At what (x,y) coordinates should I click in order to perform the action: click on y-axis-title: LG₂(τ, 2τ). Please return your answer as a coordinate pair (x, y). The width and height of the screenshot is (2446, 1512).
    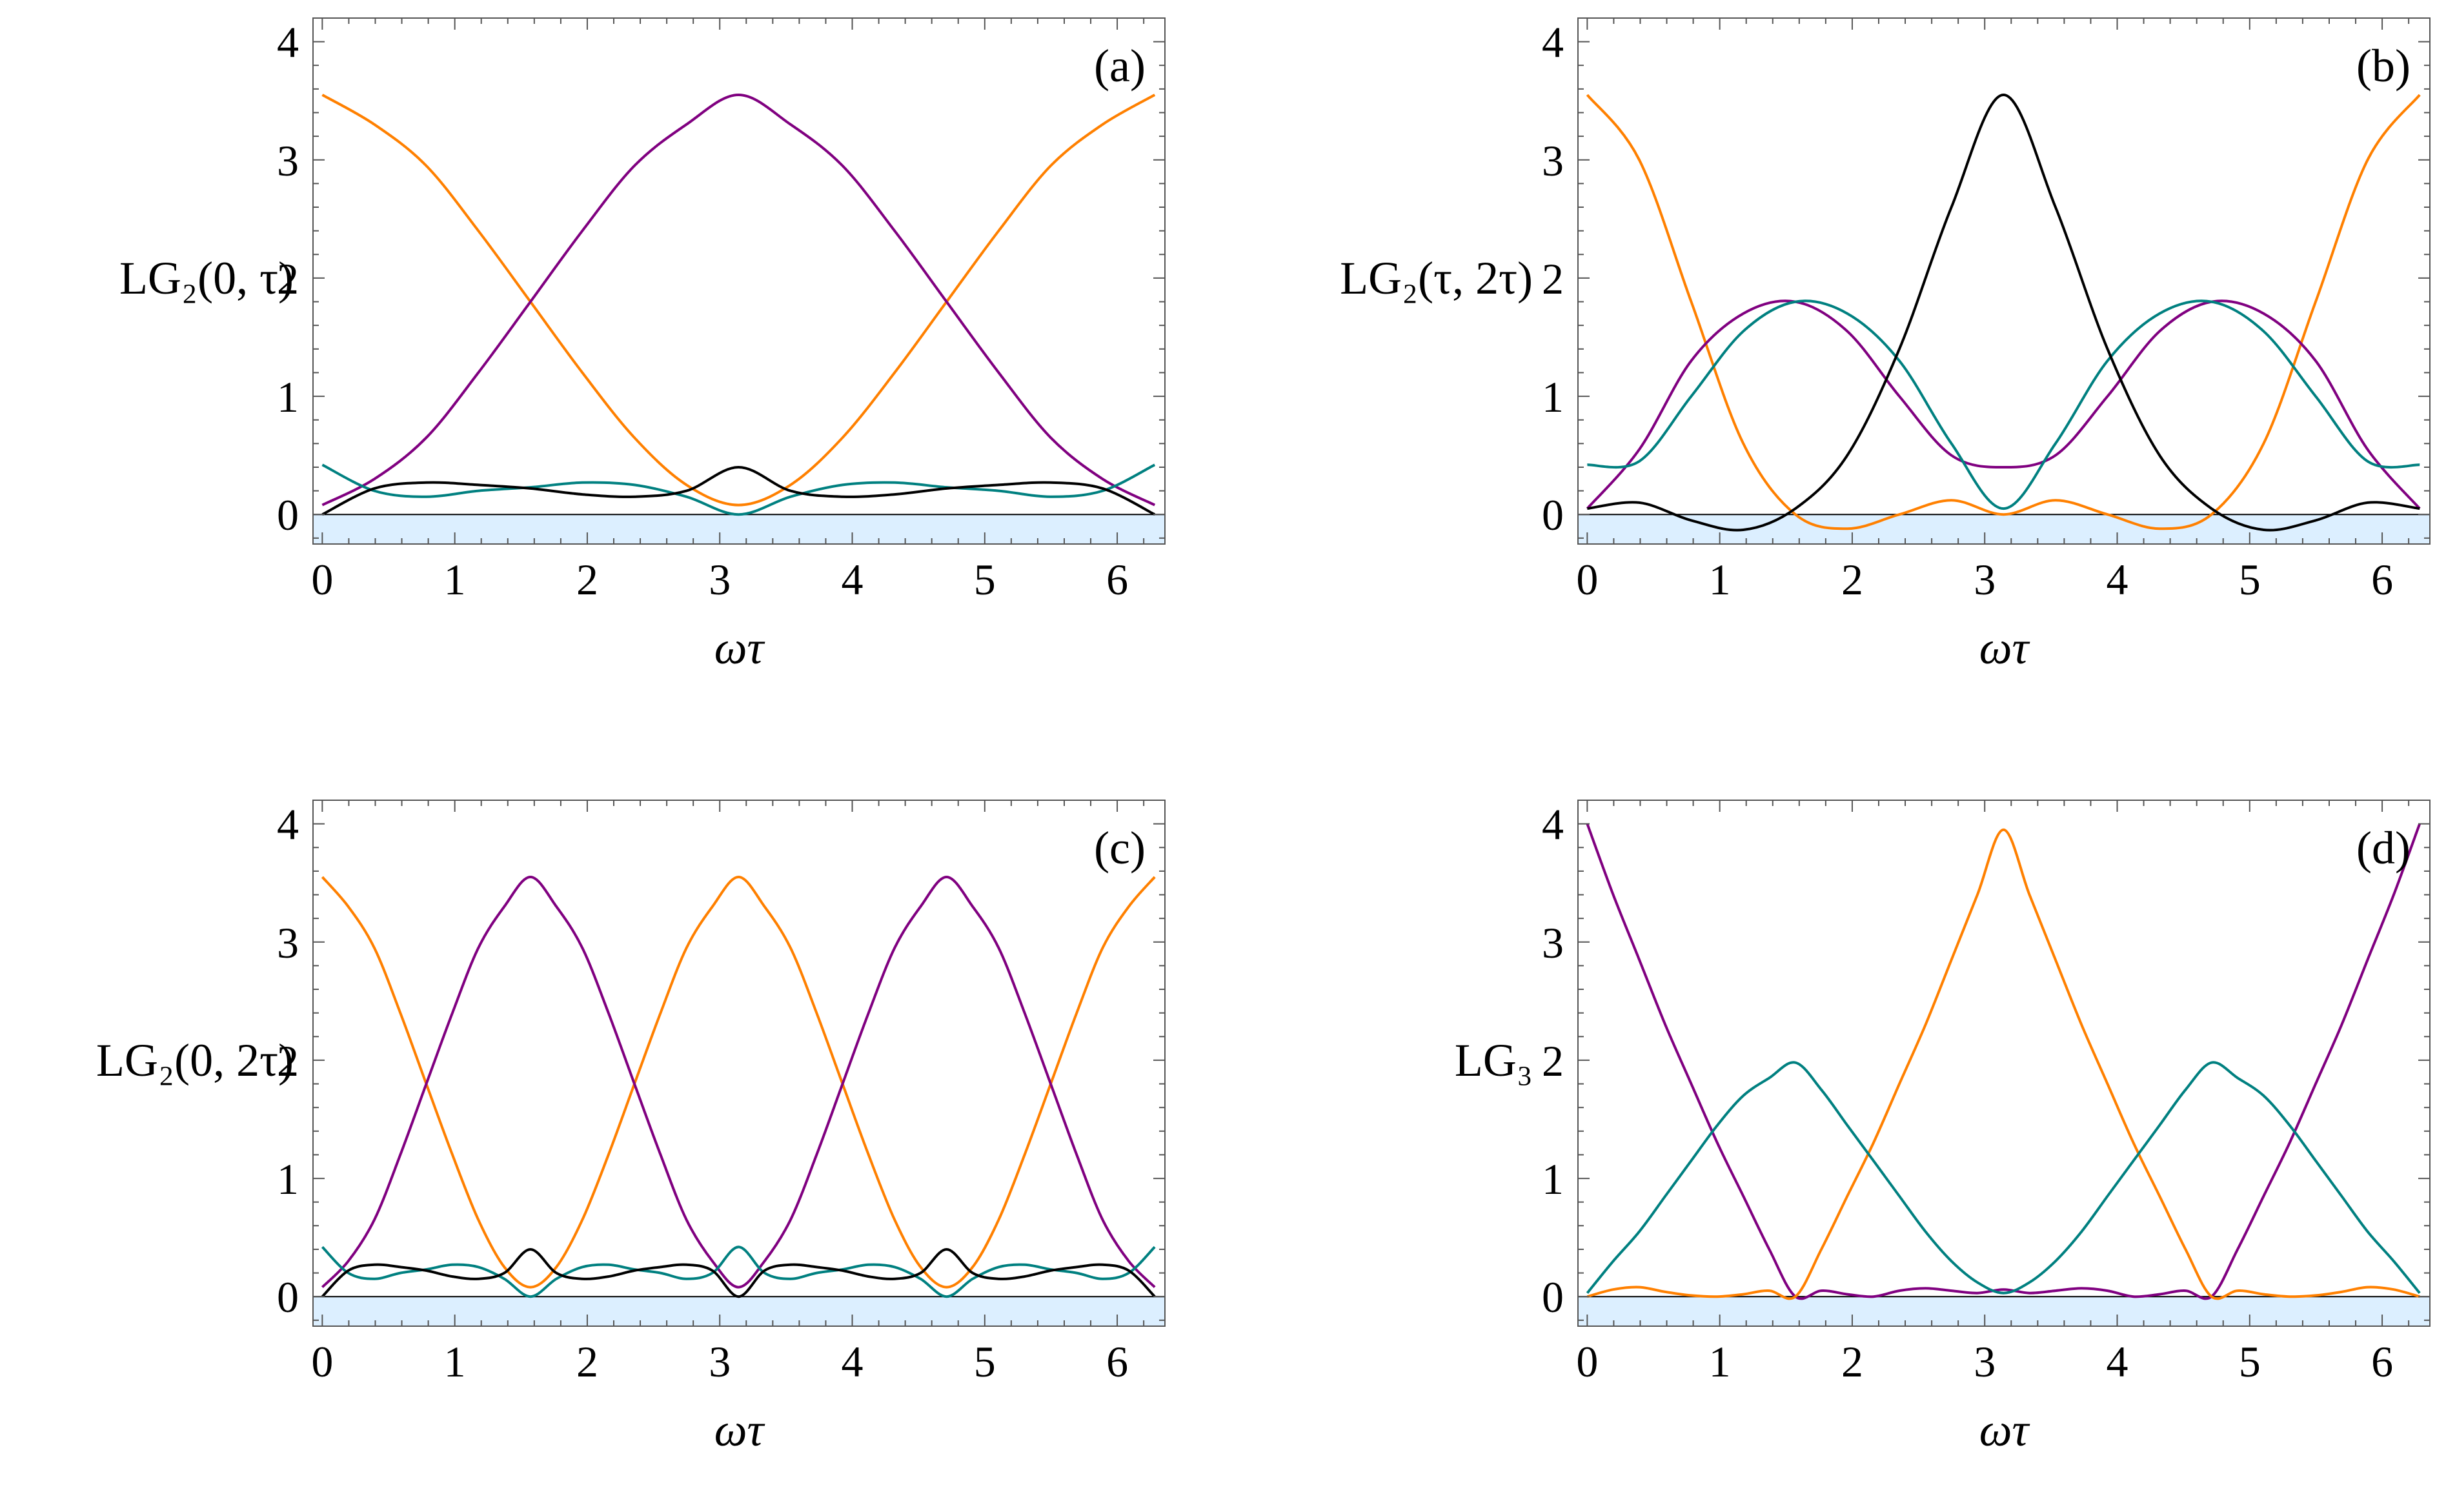
    Looking at the image, I should click on (1437, 278).